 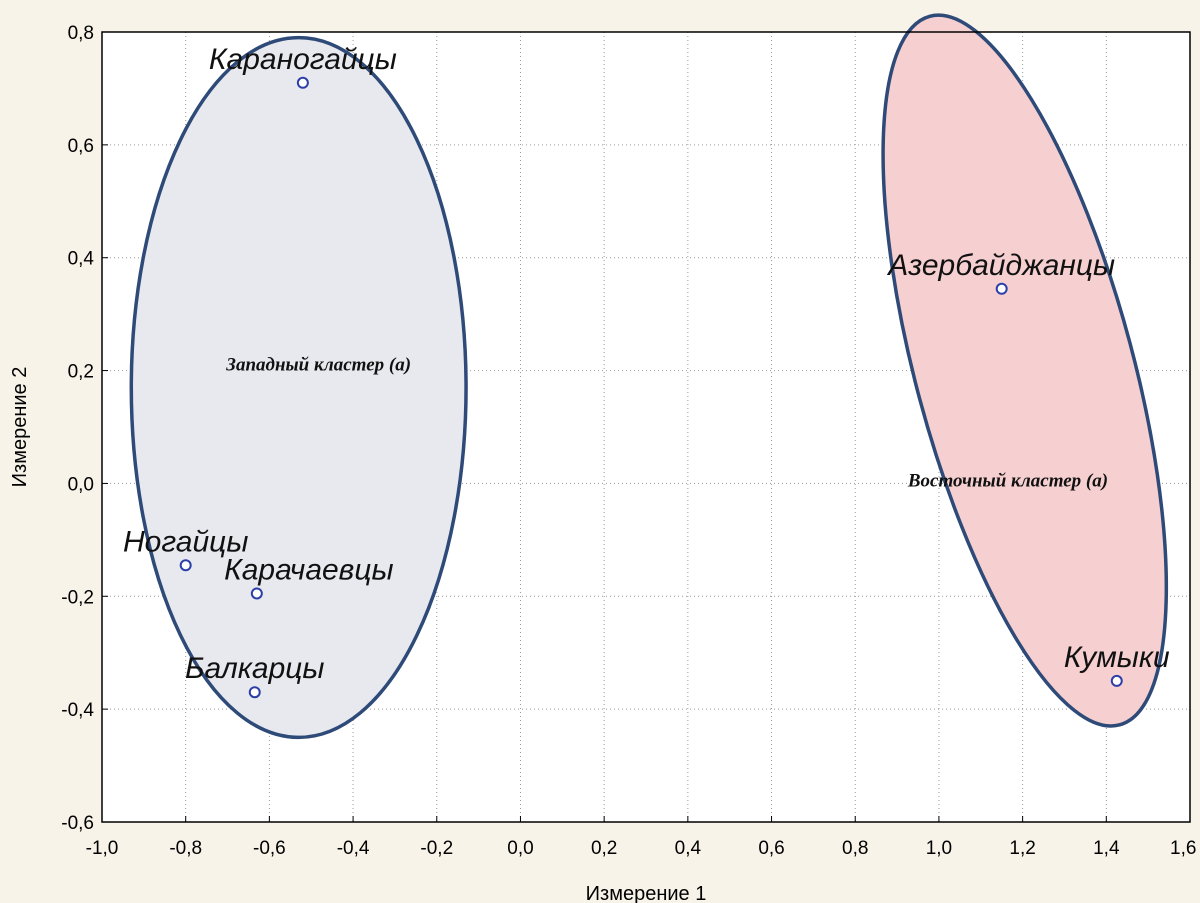 I want to click on point-label: Караногайцы, so click(x=303, y=59).